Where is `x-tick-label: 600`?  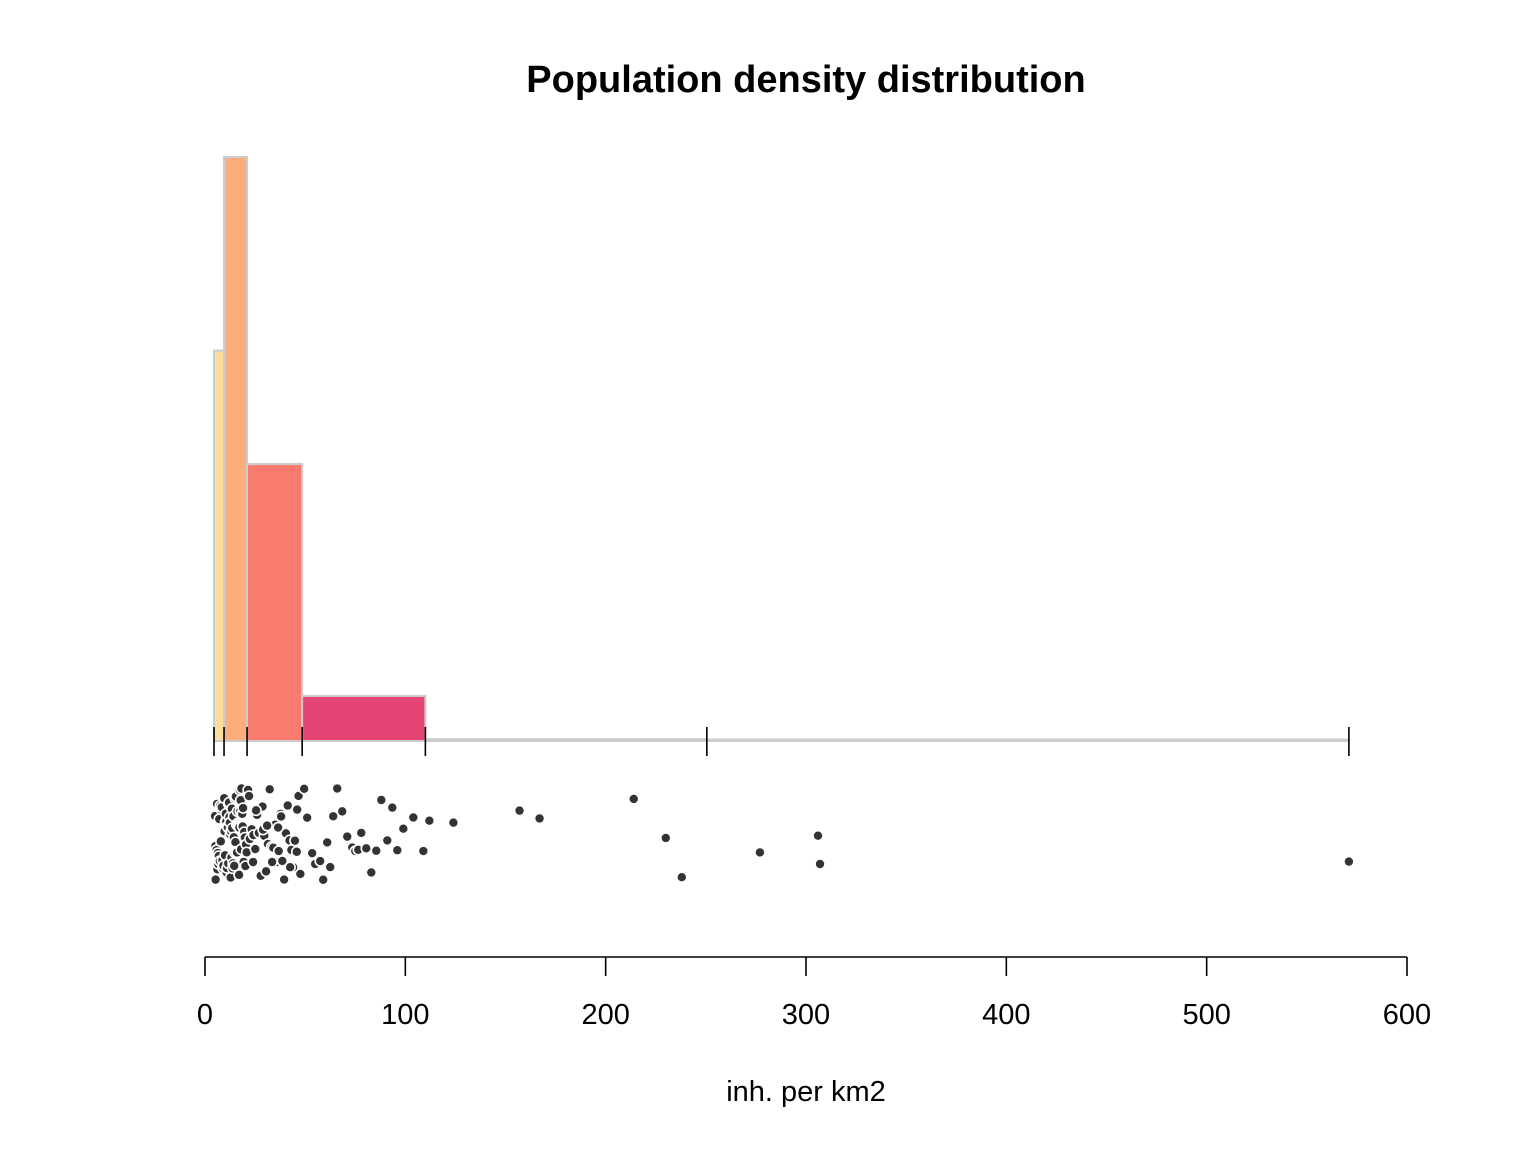
x-tick-label: 600 is located at coordinates (1407, 1015).